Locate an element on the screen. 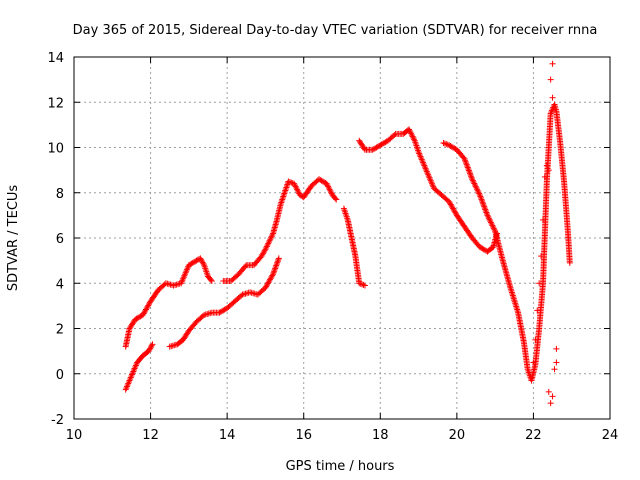 This screenshot has width=640, height=480. y-tick-label: 8 is located at coordinates (60, 194).